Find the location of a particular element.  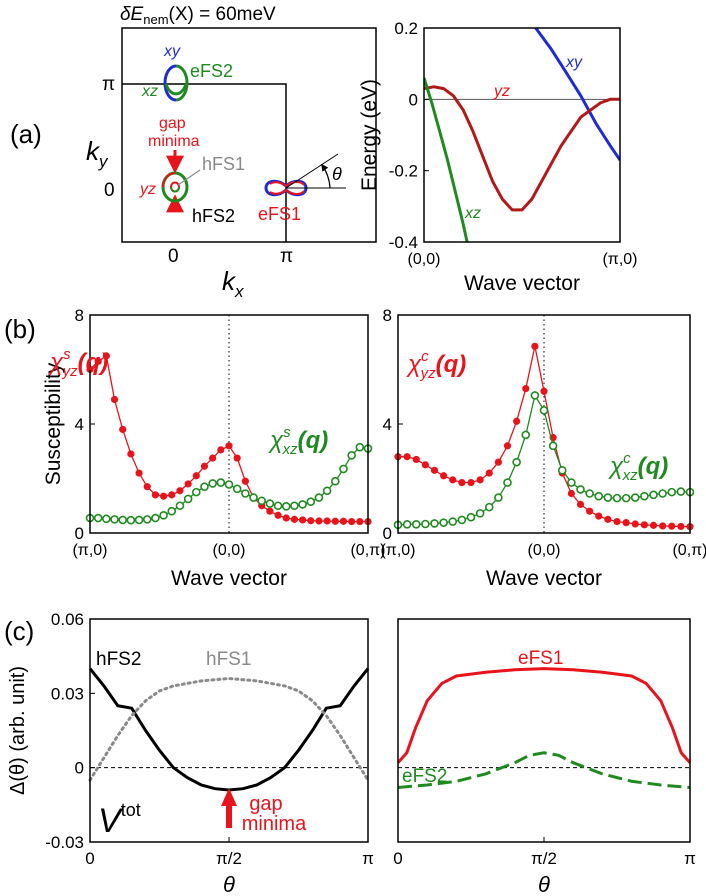

x-tick-label: (π,0) is located at coordinates (397, 550).